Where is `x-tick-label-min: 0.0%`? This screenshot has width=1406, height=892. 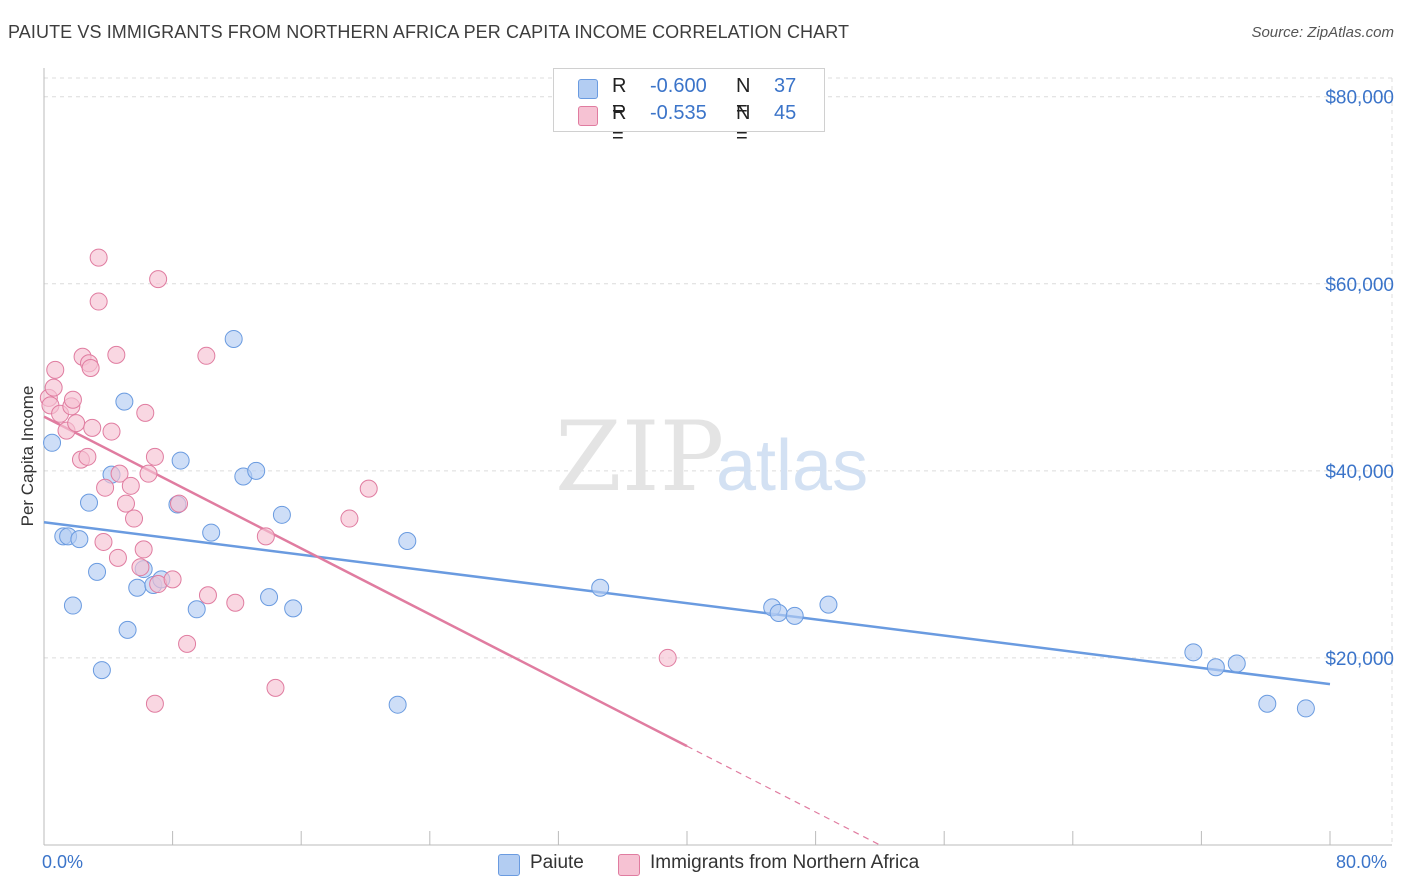 x-tick-label-min: 0.0% is located at coordinates (63, 862).